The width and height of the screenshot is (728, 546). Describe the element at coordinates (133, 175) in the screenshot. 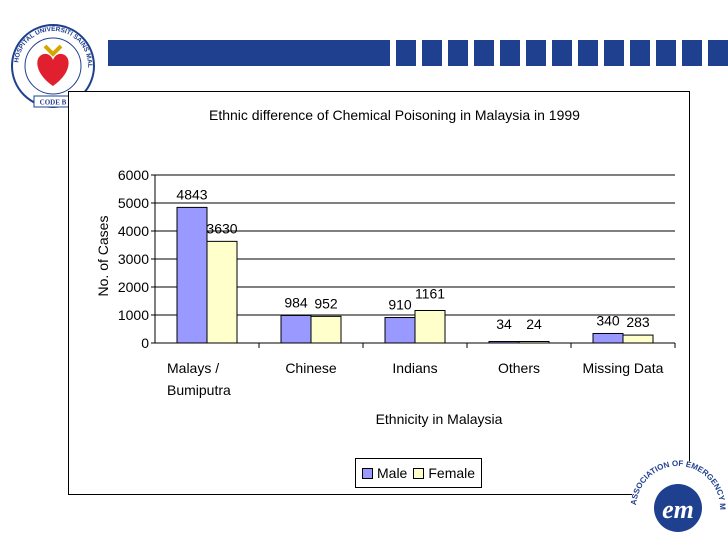

I see `y-tick-label: 6000` at that location.